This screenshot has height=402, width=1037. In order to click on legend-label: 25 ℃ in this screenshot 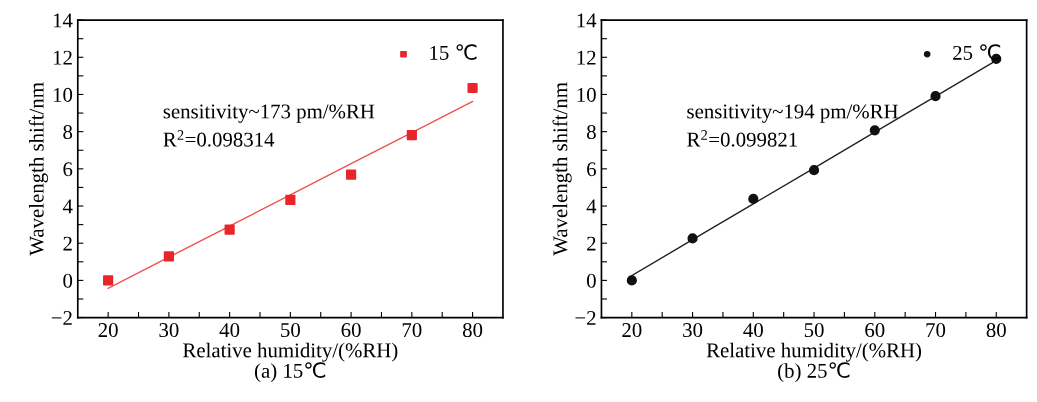, I will do `click(977, 52)`.